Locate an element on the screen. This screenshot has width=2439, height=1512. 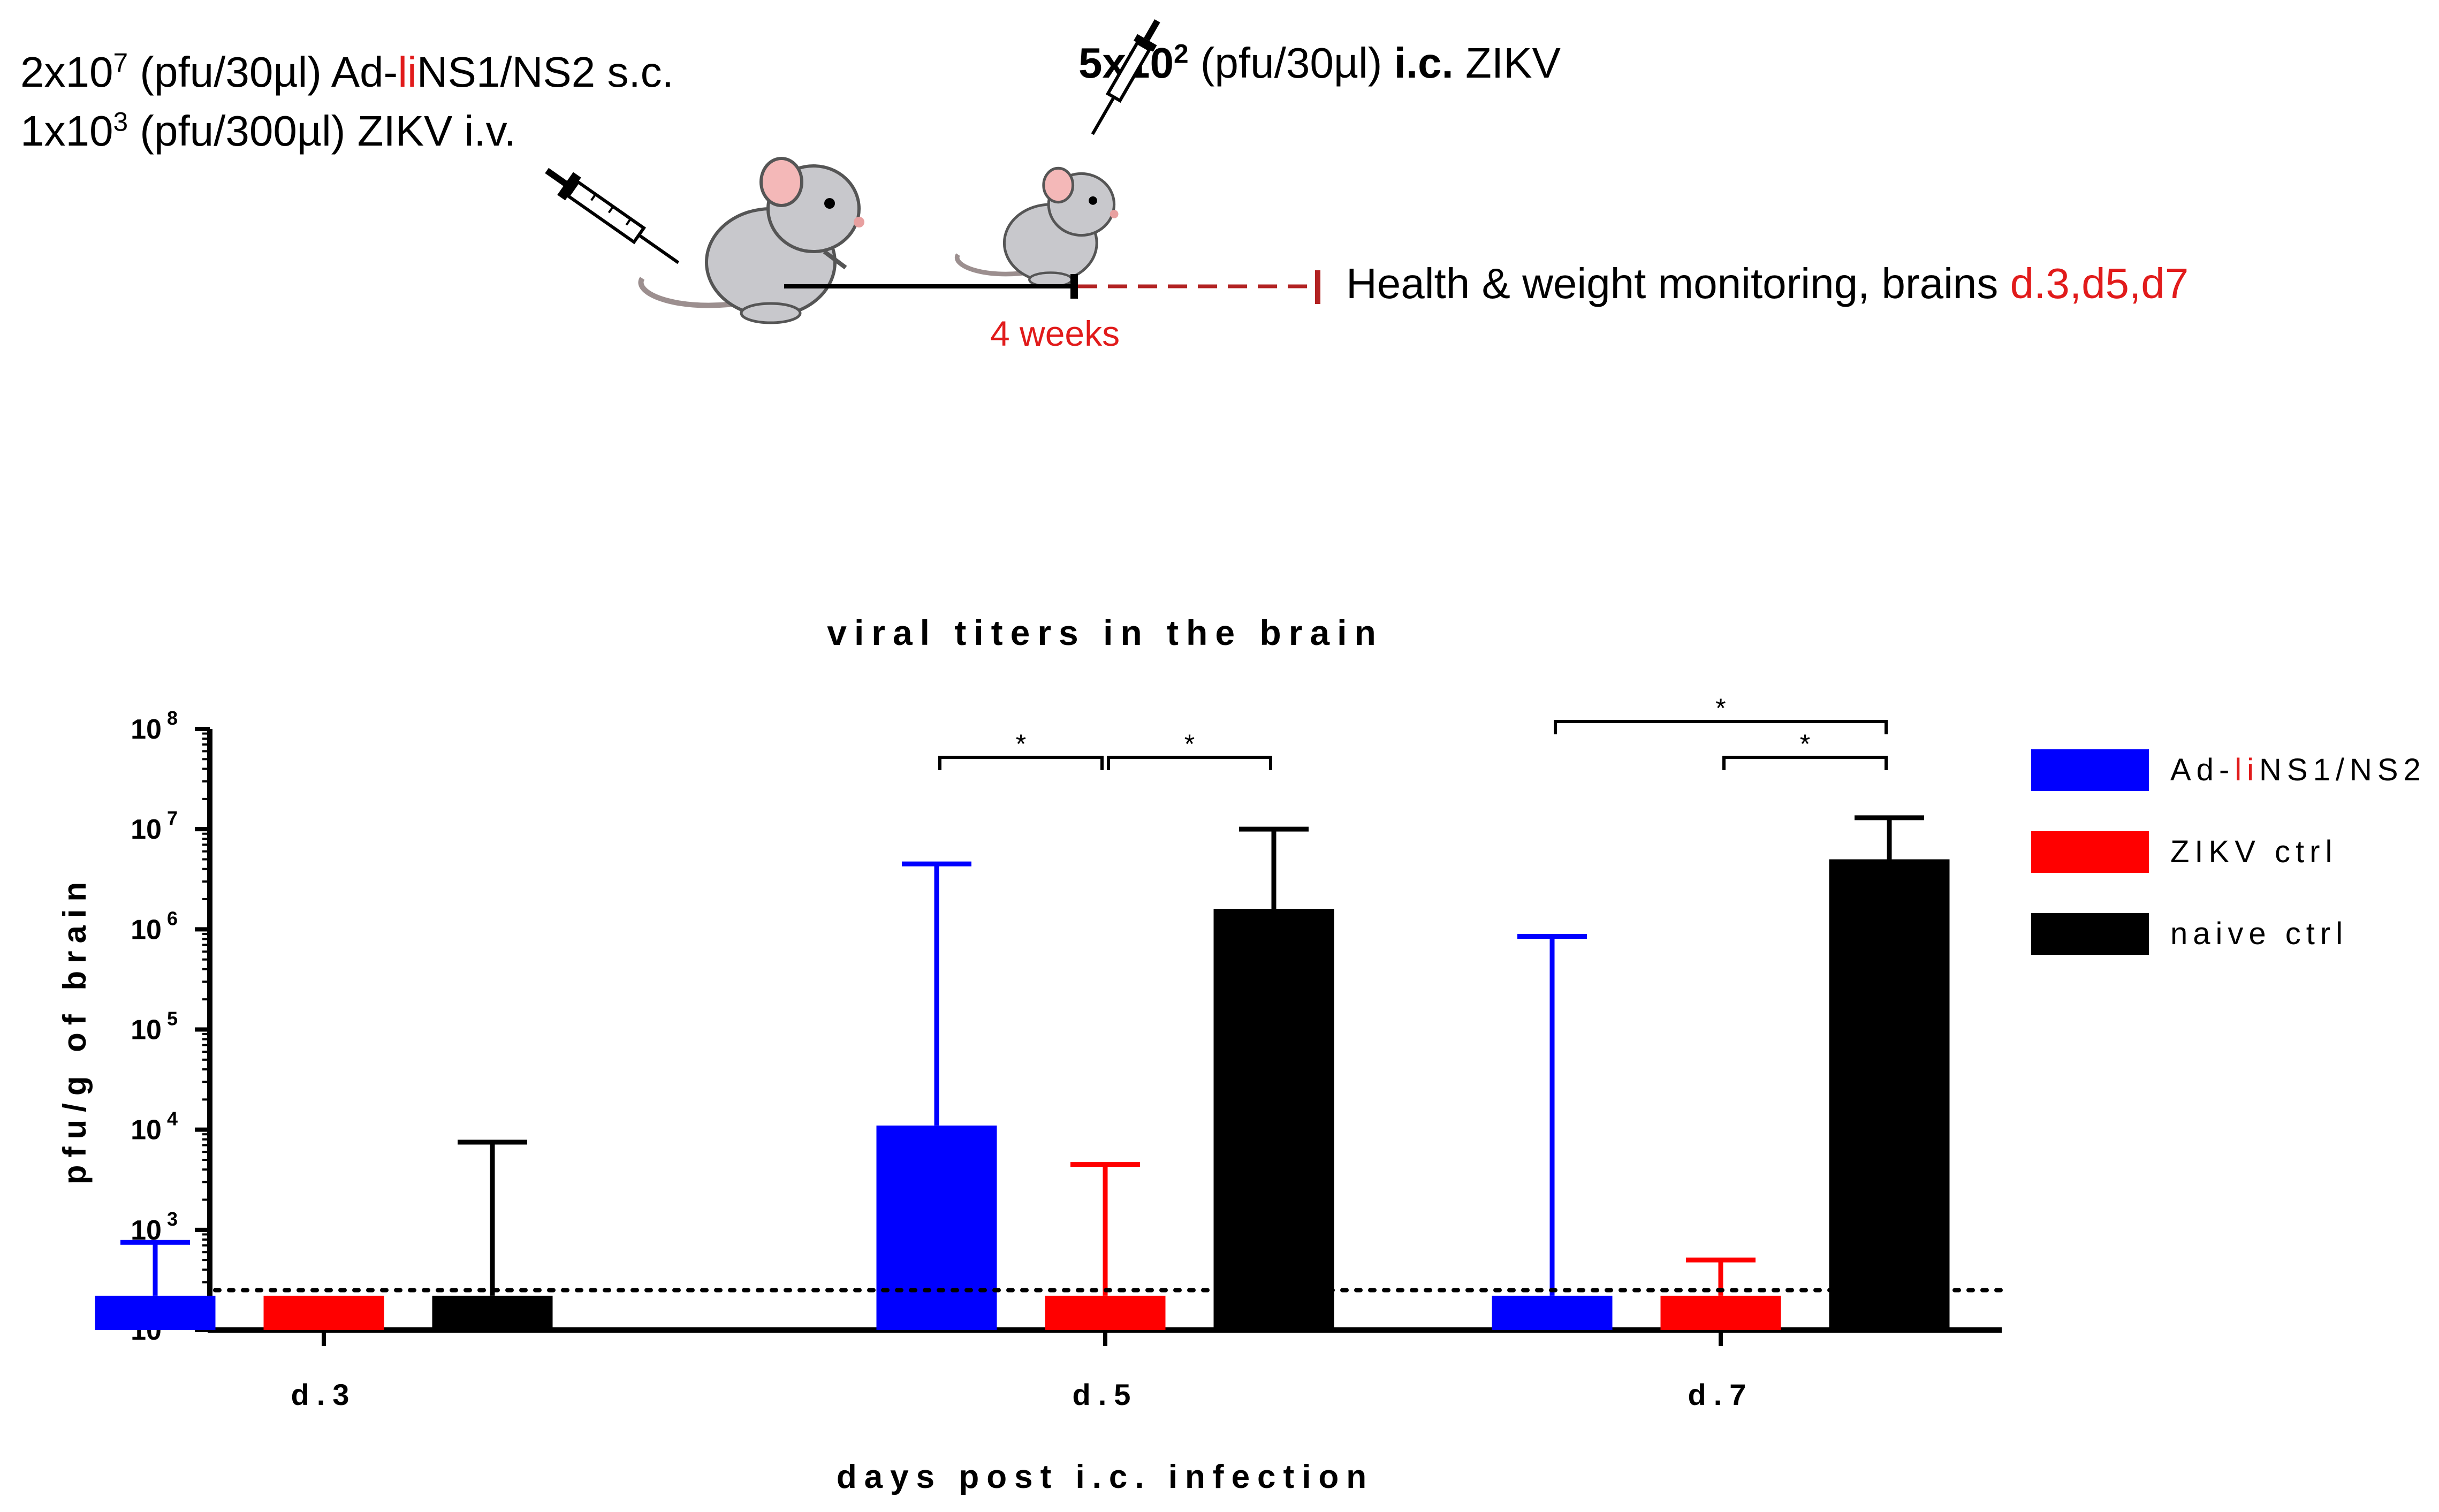
infection-line-2: 1x103 (pfu/300µl) ZIKV i.v. is located at coordinates (268, 131).